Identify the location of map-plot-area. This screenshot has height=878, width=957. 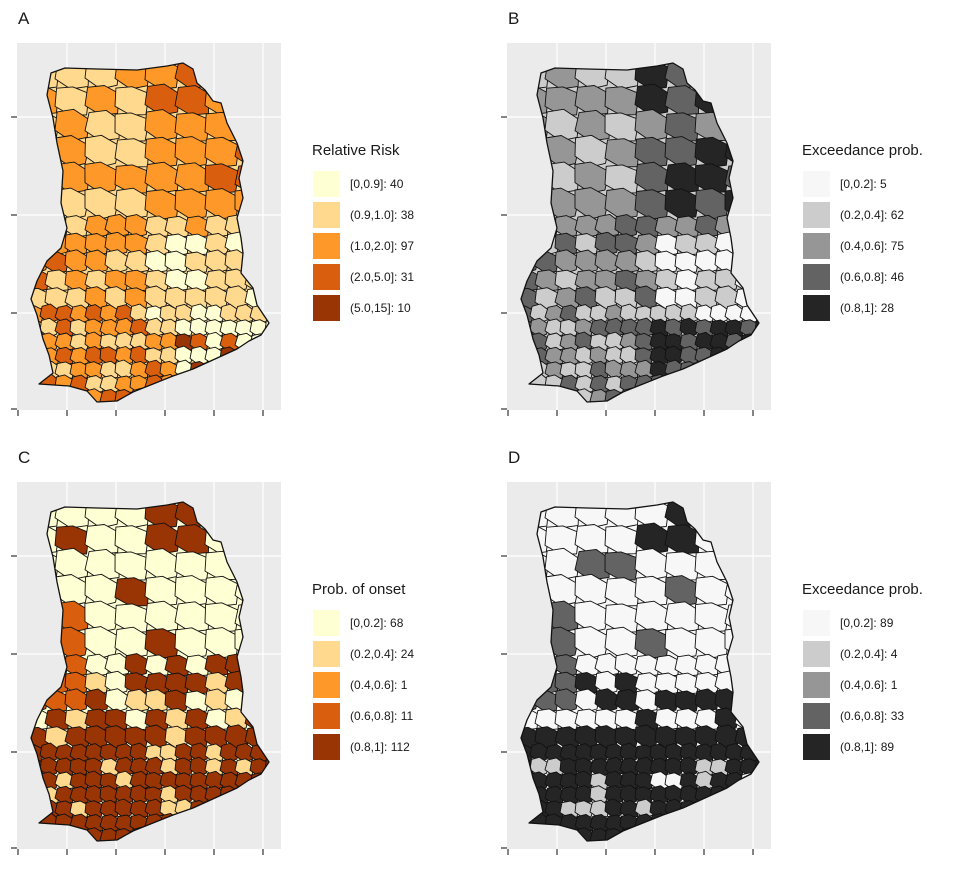
(639, 226).